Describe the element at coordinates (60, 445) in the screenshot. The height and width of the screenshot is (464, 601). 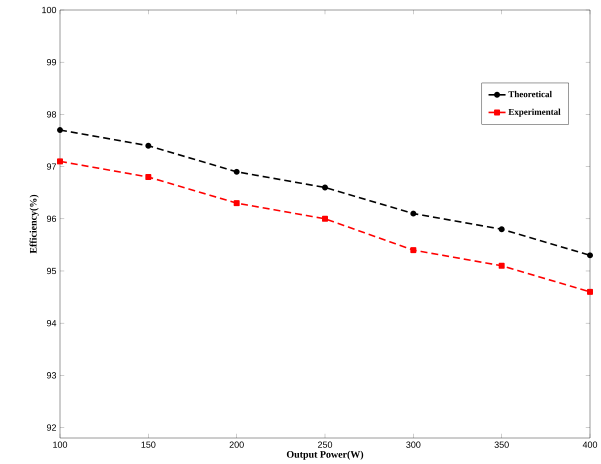
I see `x-tick-label: 100` at that location.